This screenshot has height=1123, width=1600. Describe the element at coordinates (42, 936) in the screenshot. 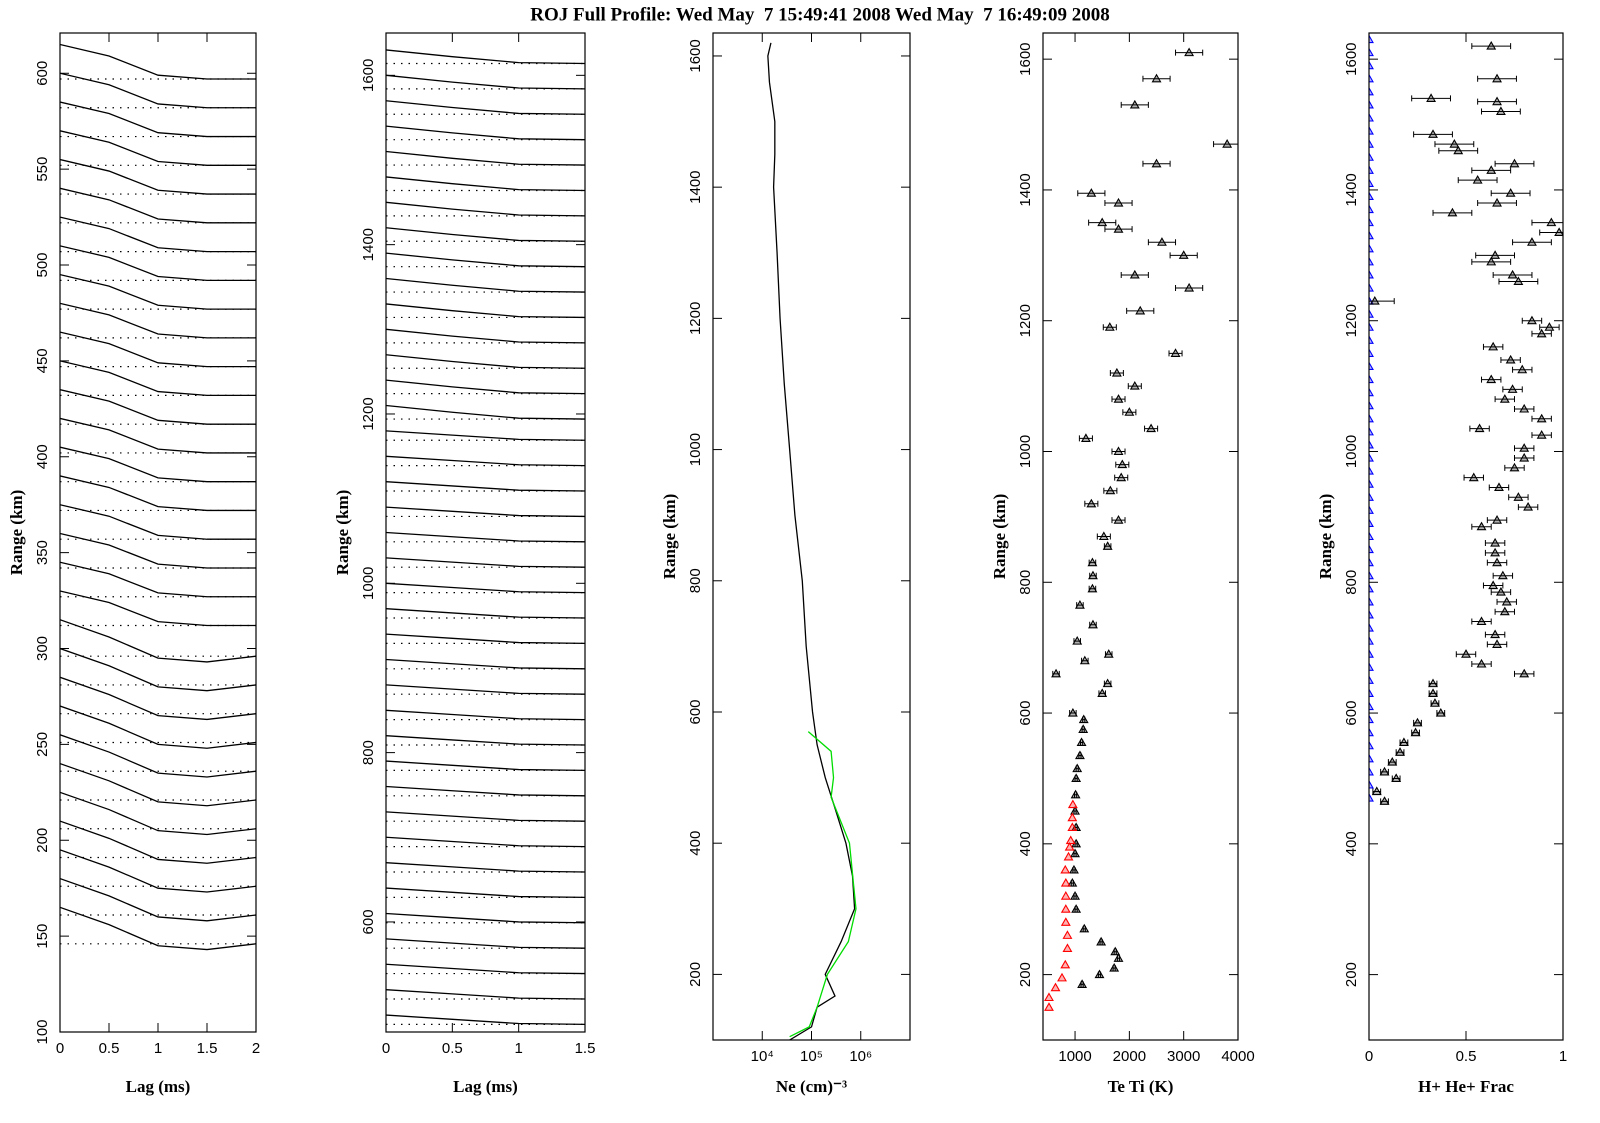

I see `y-tick-label: 150` at that location.